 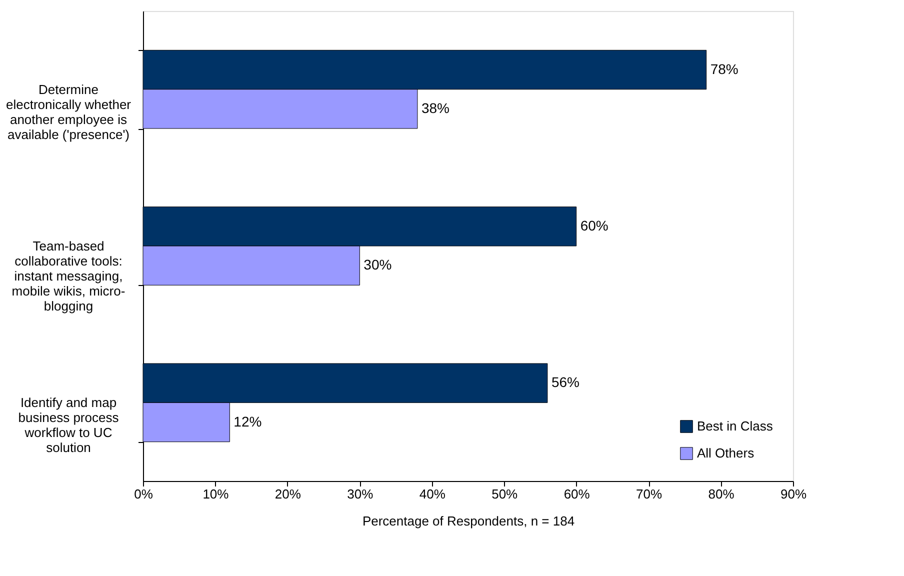 What do you see at coordinates (721, 494) in the screenshot?
I see `x-tick-label: 80%` at bounding box center [721, 494].